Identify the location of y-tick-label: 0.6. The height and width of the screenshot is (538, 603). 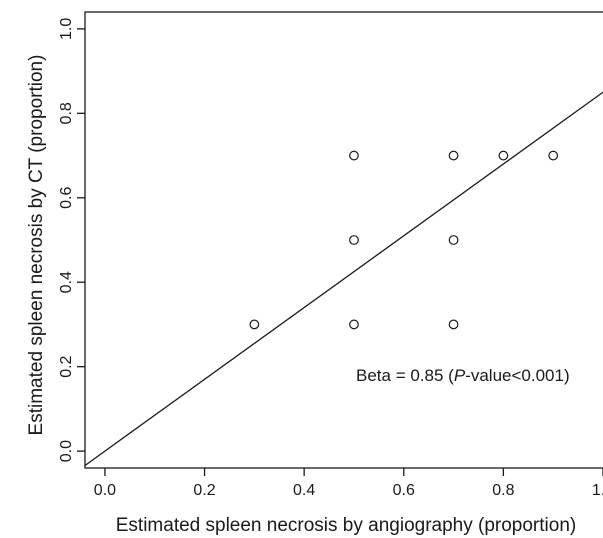
(66, 198).